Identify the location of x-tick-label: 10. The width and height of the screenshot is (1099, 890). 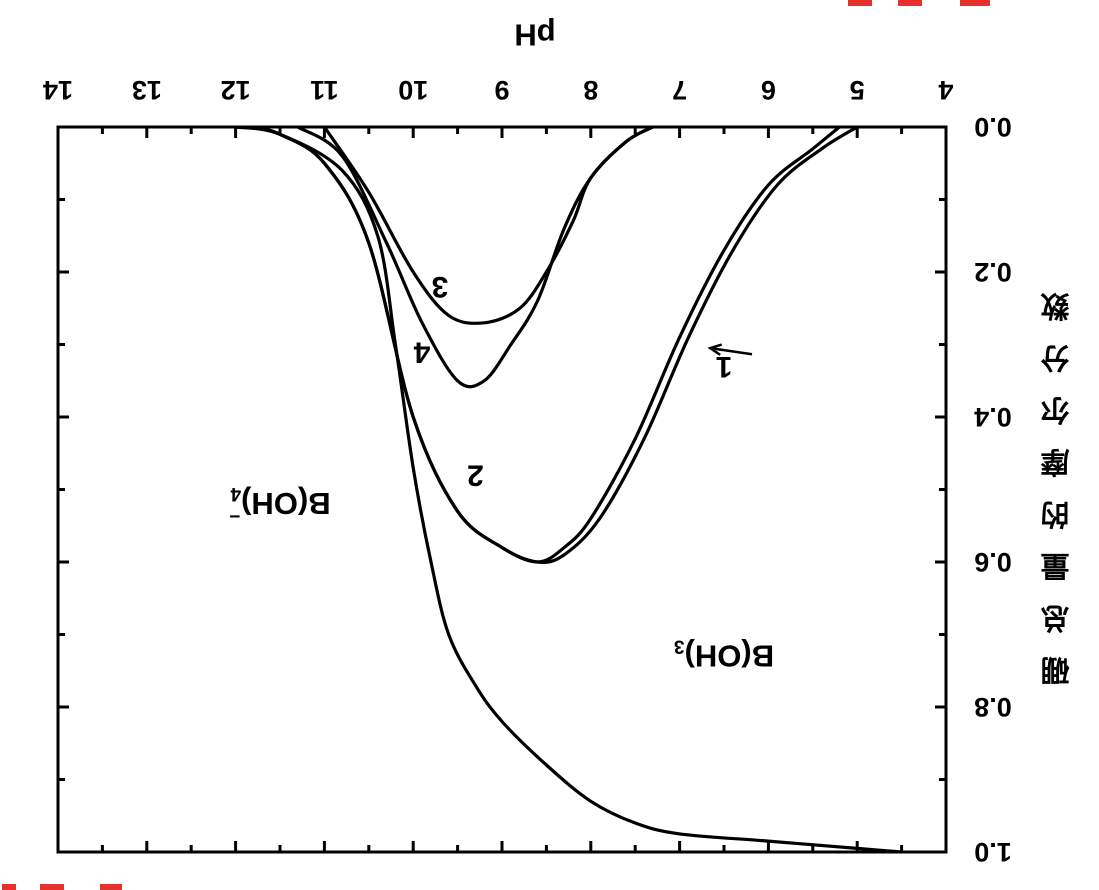
(413, 90).